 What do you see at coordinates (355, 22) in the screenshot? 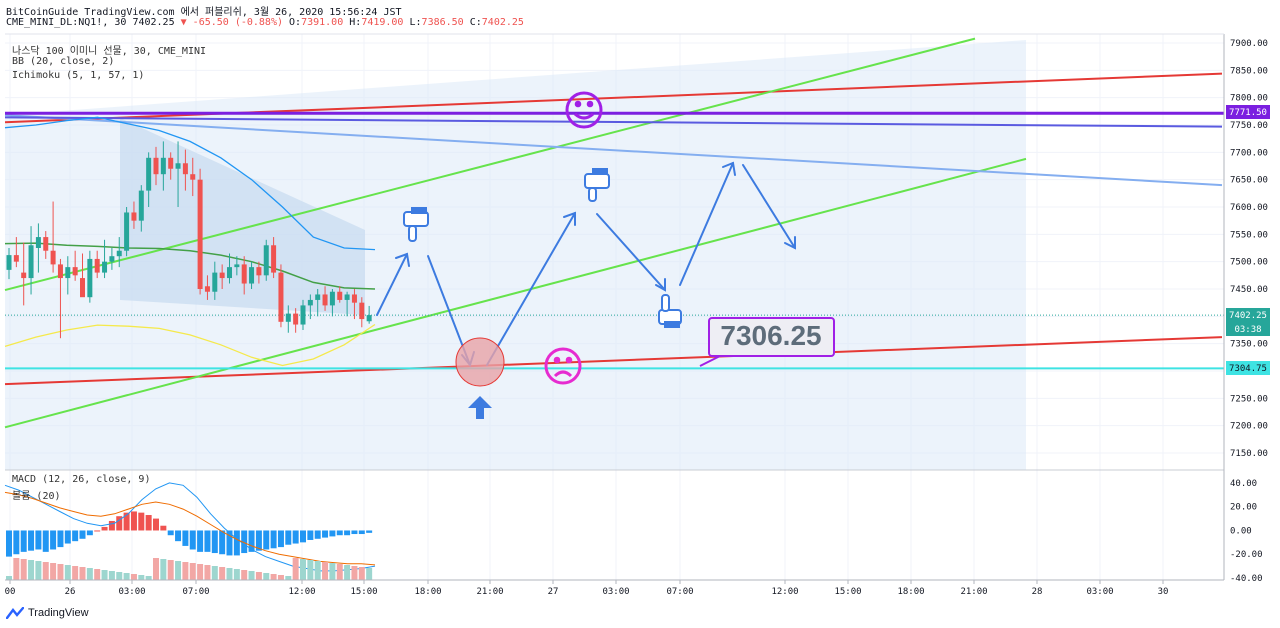
I see `high-label: H:` at bounding box center [355, 22].